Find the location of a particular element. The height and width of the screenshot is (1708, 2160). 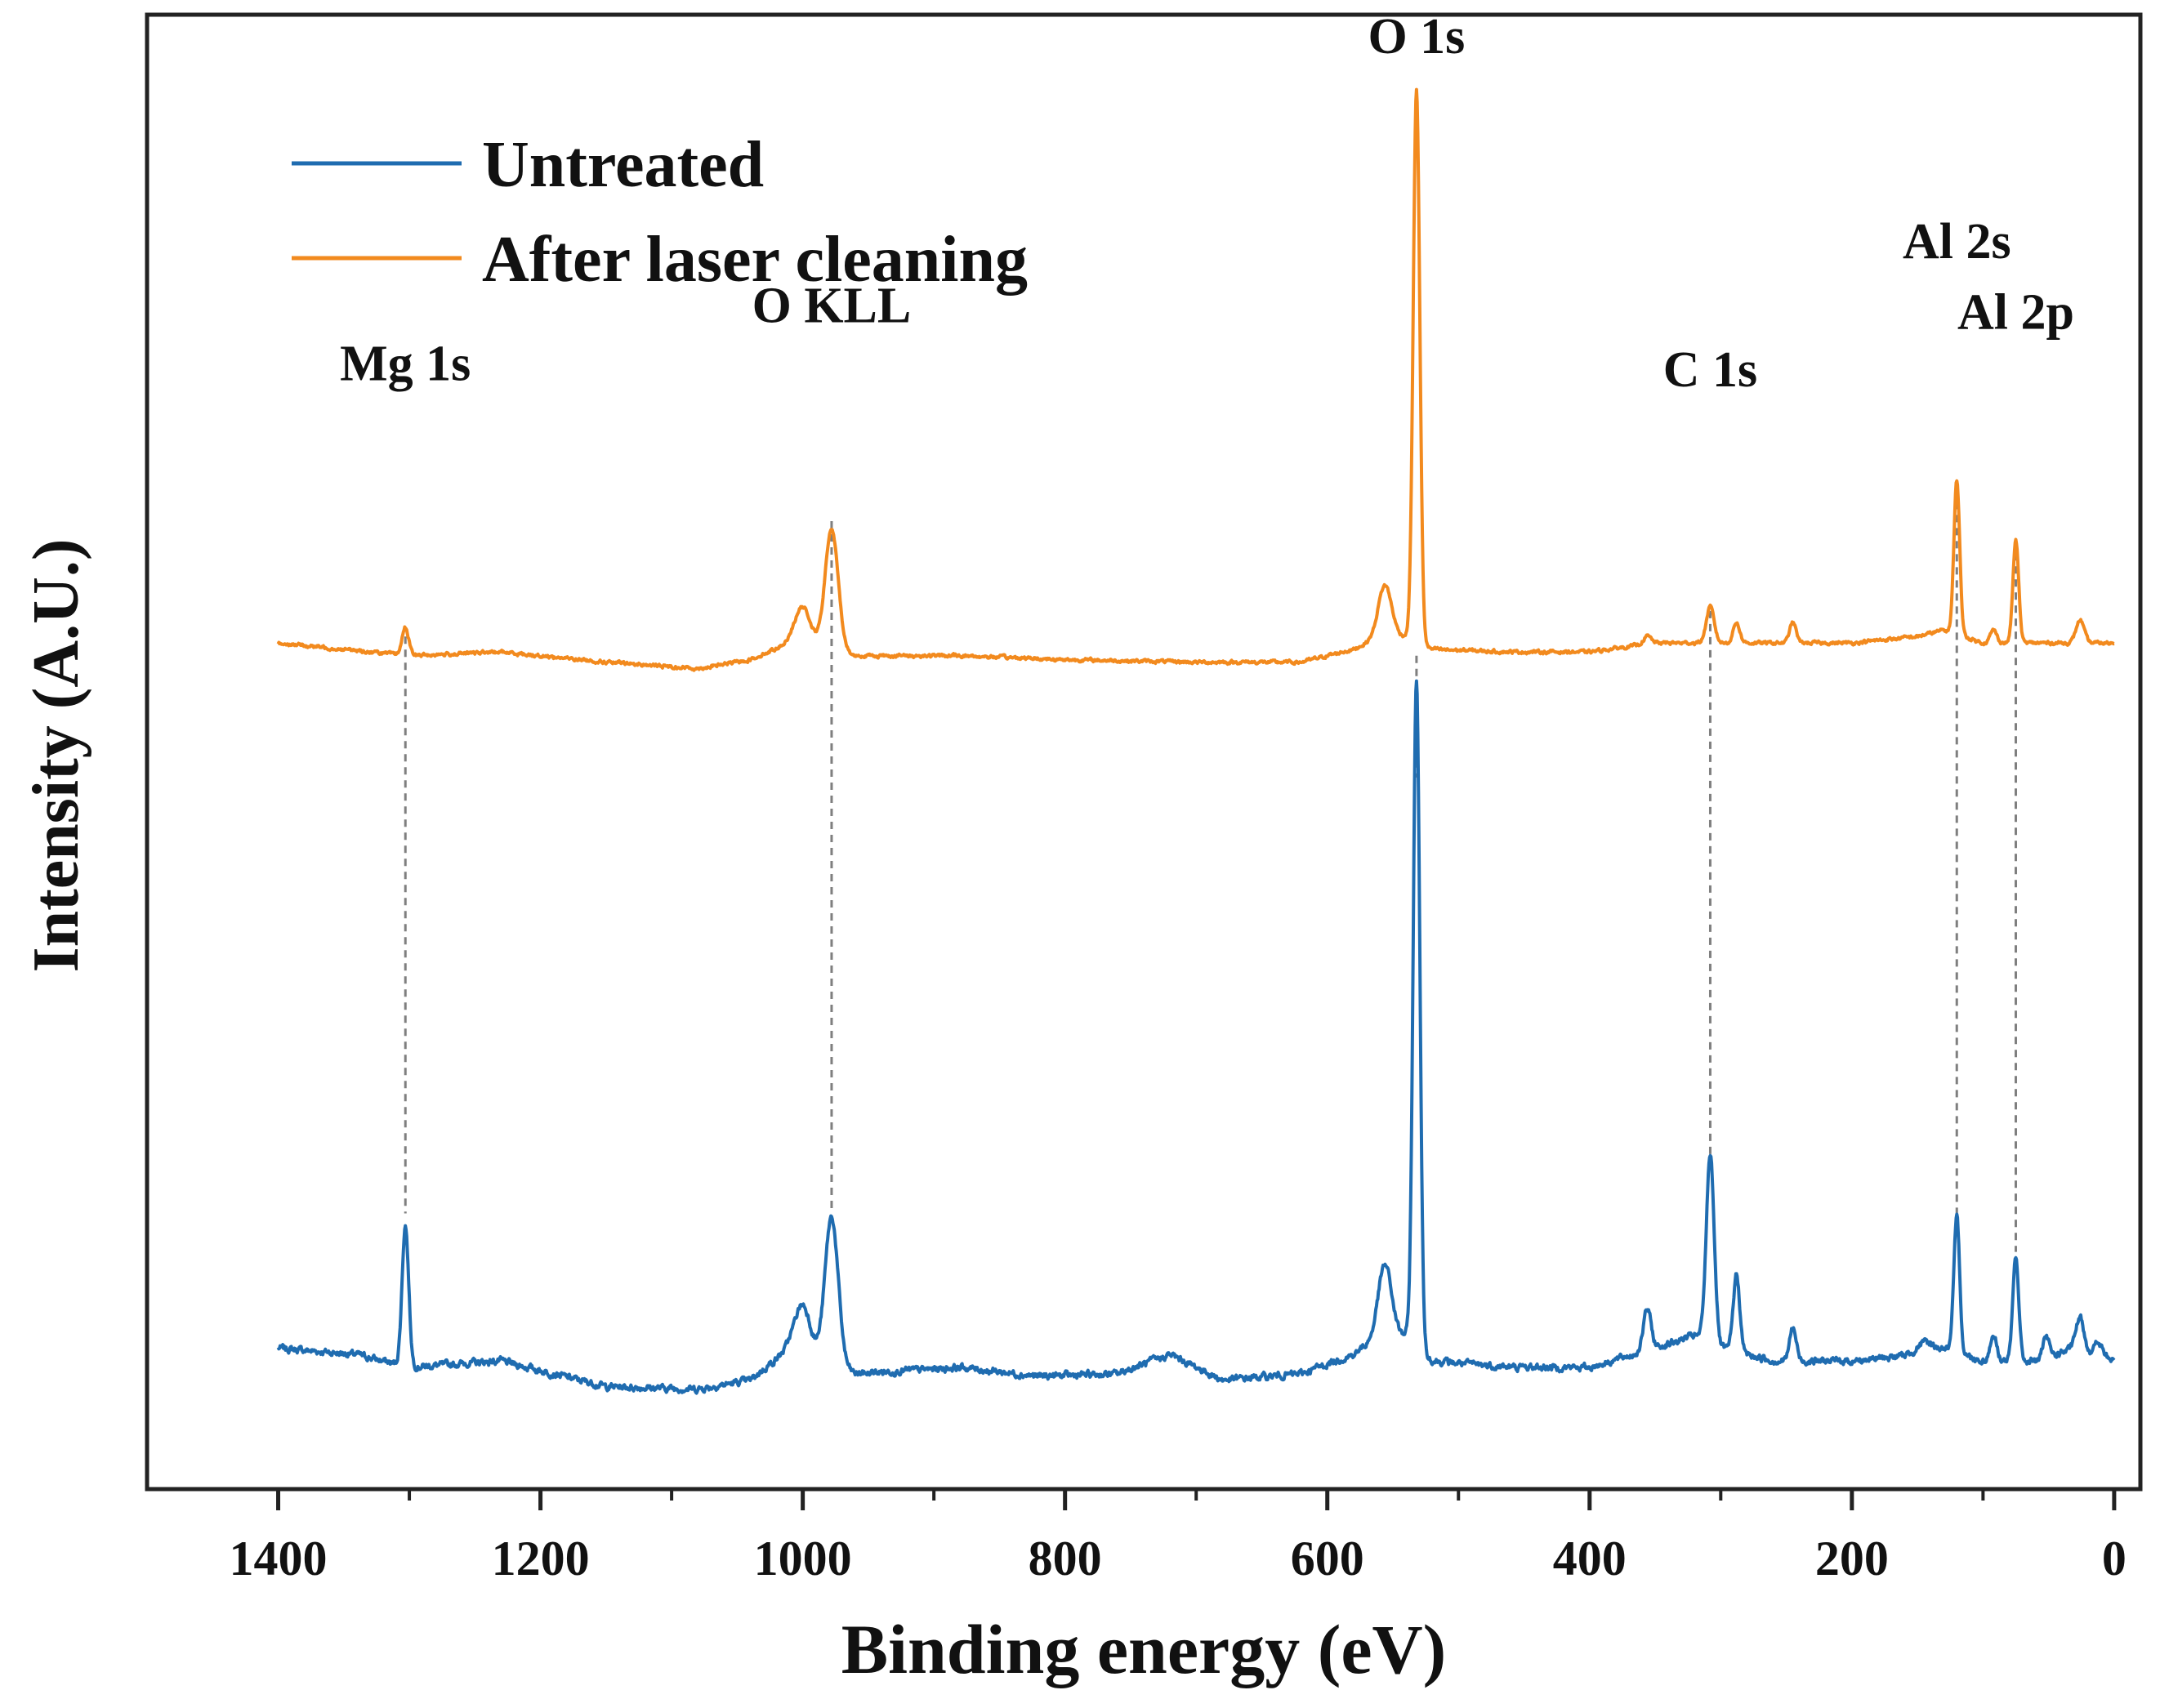

x-axis-ticks: 1400 1200 1000 800 600 400 200 0 is located at coordinates (1178, 1537).